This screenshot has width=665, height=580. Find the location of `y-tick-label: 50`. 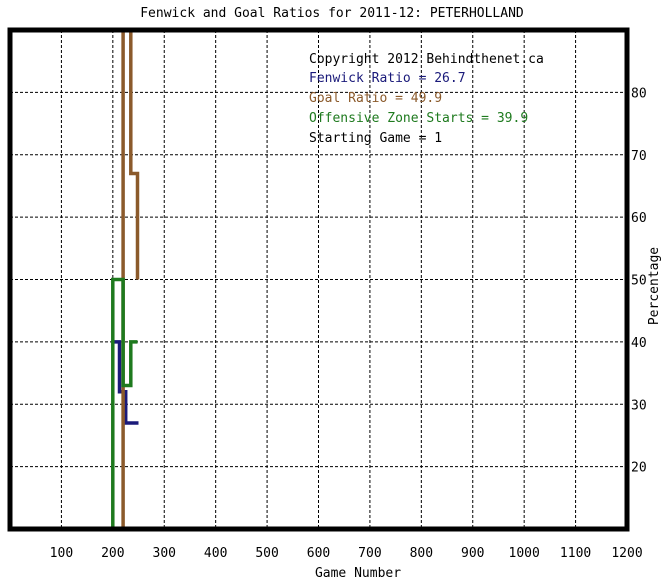

y-tick-label: 50 is located at coordinates (639, 281).